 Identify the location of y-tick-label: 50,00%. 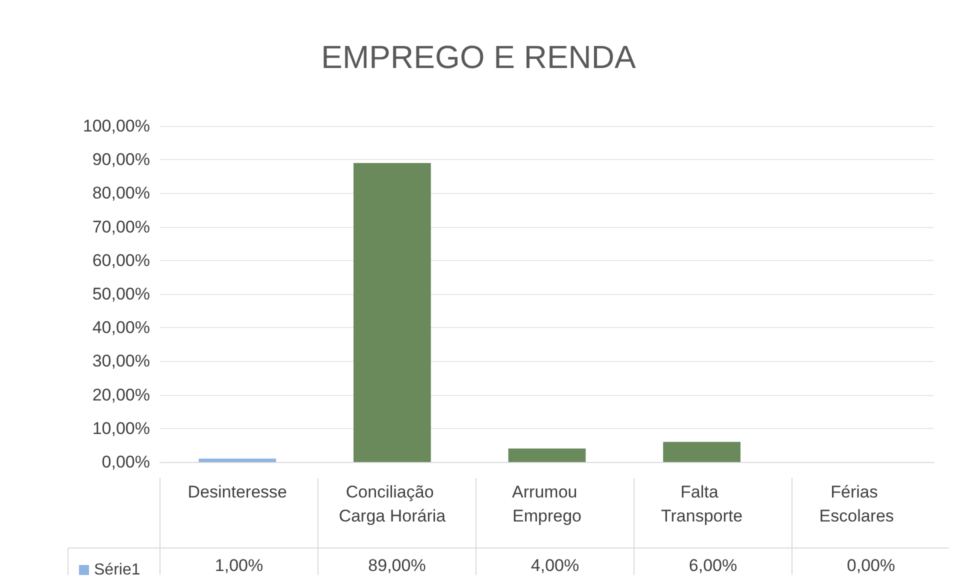
(121, 294).